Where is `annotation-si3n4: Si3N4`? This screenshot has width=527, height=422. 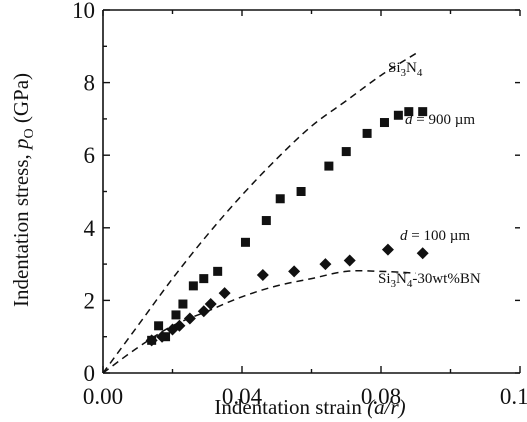
annotation-si3n4: Si3N4 is located at coordinates (405, 69).